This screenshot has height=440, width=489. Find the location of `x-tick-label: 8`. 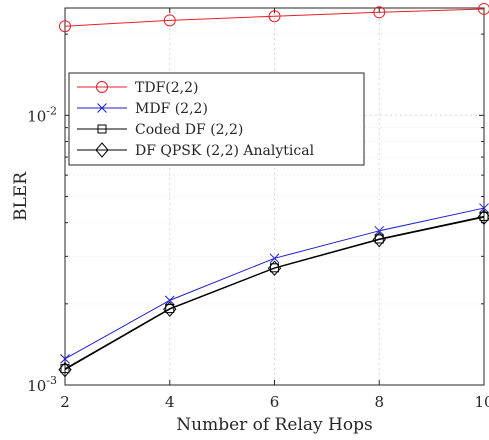

x-tick-label: 8 is located at coordinates (379, 402).